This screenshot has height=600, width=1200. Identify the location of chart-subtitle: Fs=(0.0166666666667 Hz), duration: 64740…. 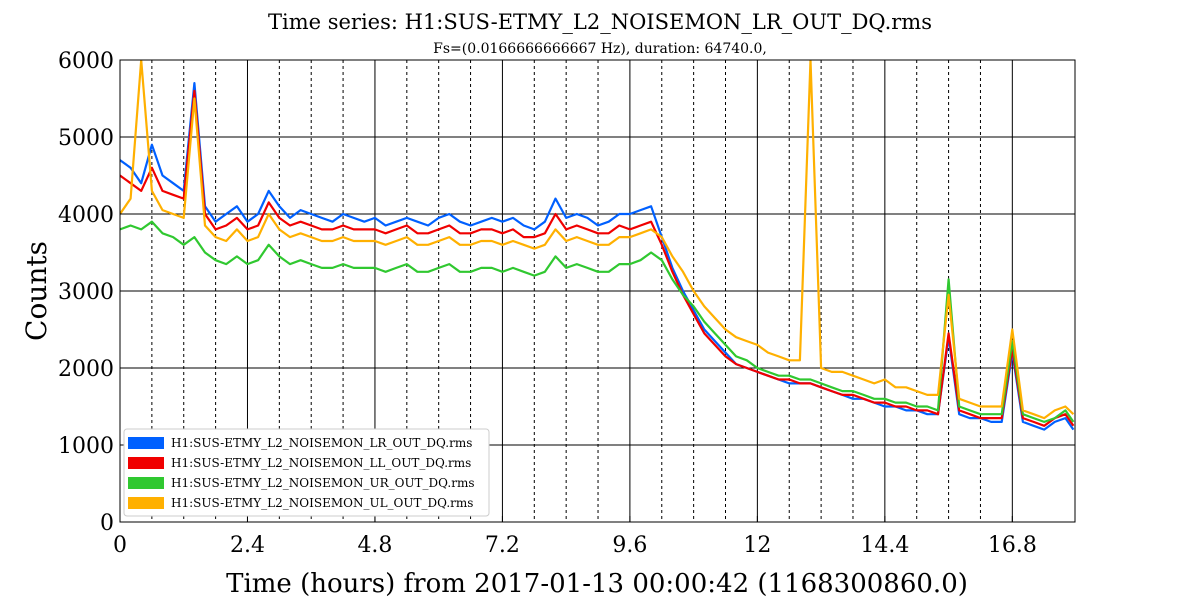
(600, 49).